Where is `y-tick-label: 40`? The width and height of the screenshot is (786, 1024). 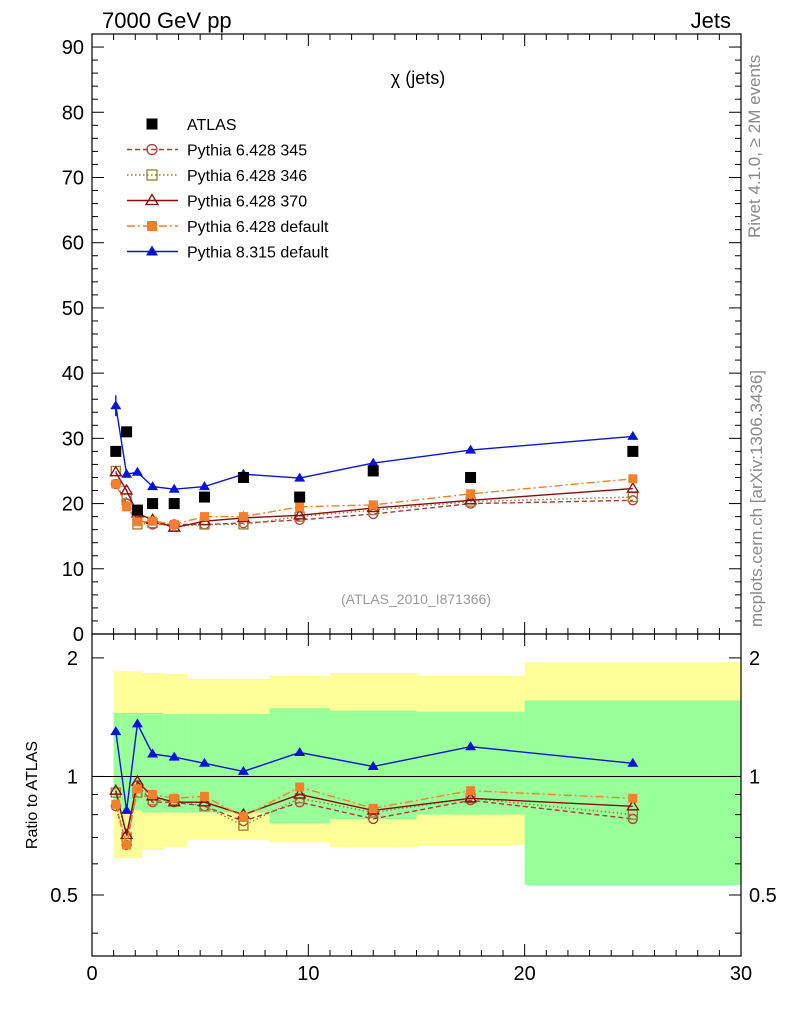
y-tick-label: 40 is located at coordinates (73, 374).